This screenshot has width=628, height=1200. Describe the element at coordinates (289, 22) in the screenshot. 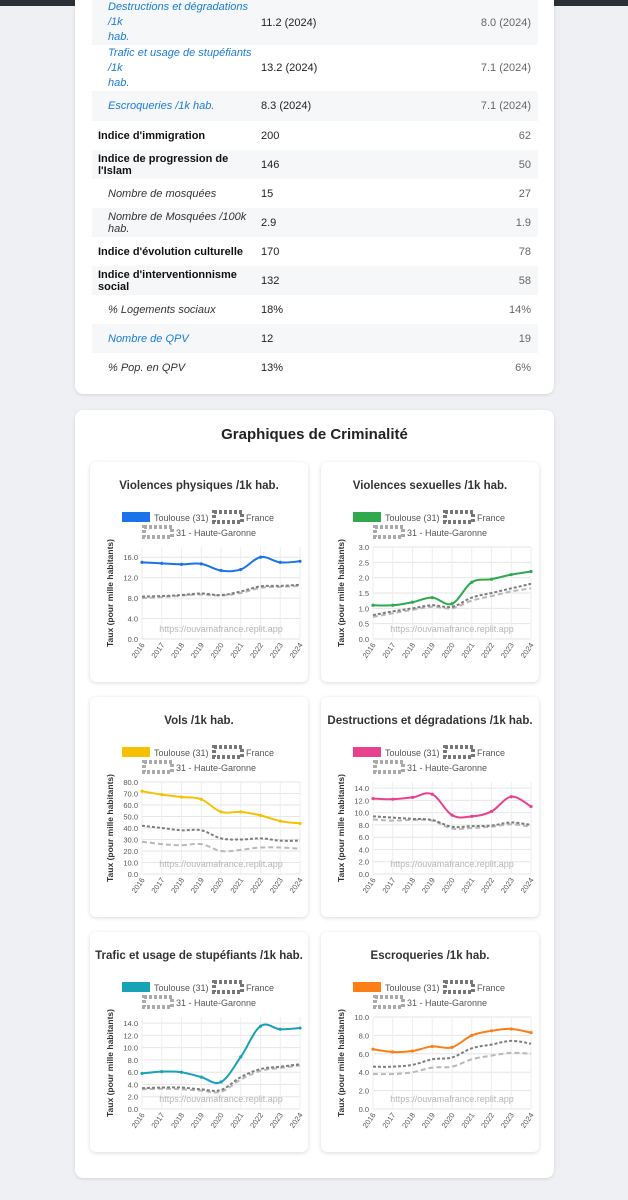

I see `row-value: 11.2 (2024)` at that location.